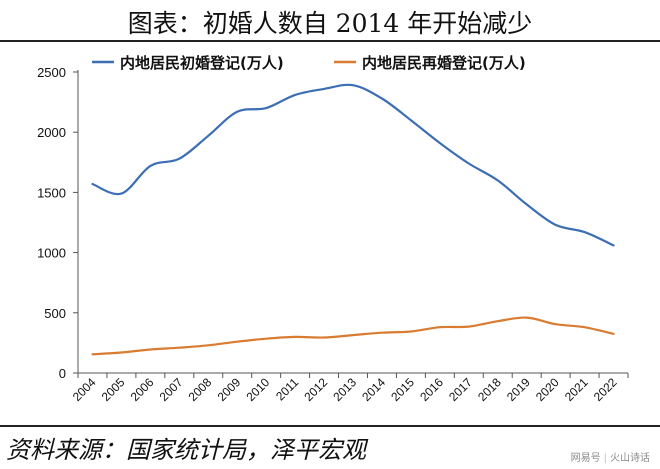 Image resolution: width=660 pixels, height=469 pixels. Describe the element at coordinates (171, 389) in the screenshot. I see `x-tick-label: 2007` at that location.